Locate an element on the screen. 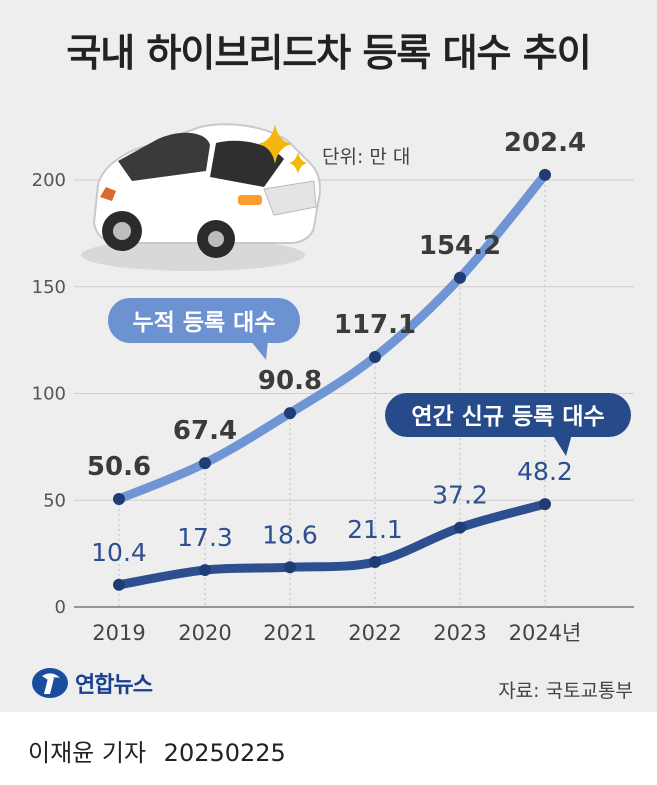  car-icon is located at coordinates (201, 197).